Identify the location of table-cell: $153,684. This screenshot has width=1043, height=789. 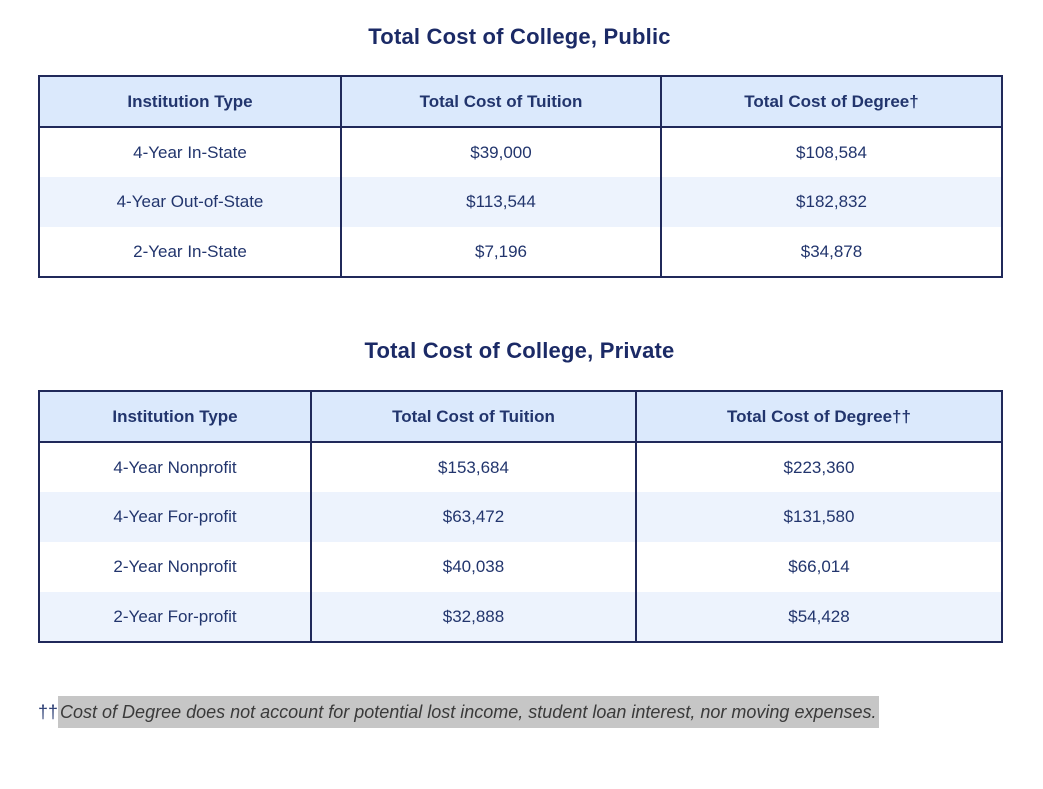
(473, 467).